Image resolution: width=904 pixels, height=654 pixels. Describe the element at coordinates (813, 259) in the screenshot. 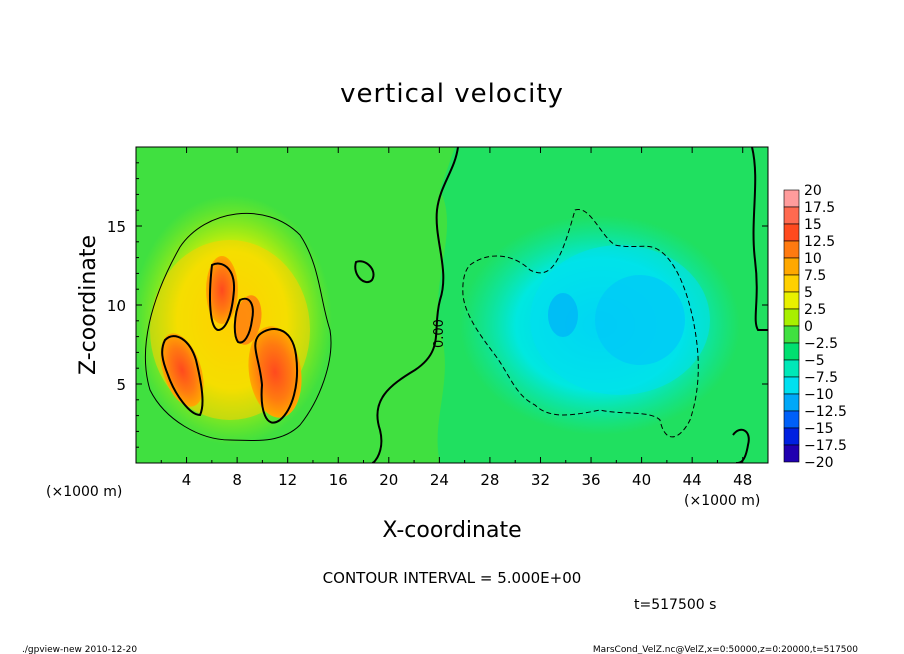

I see `colorbar-label: 10` at that location.